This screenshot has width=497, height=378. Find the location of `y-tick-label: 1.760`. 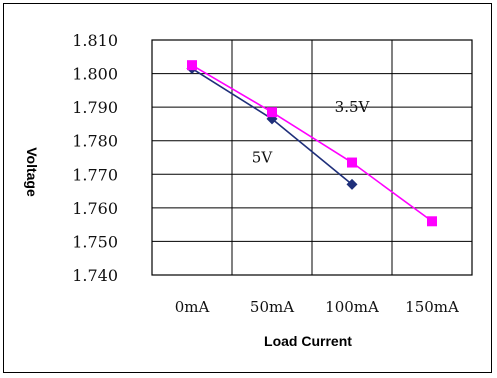

y-tick-label: 1.760 is located at coordinates (95, 208).